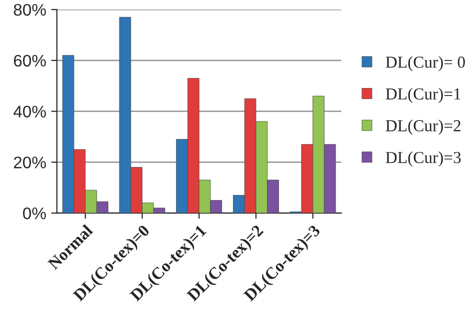 This screenshot has height=318, width=474. What do you see at coordinates (30, 60) in the screenshot?
I see `y-tick-label: 60%` at bounding box center [30, 60].